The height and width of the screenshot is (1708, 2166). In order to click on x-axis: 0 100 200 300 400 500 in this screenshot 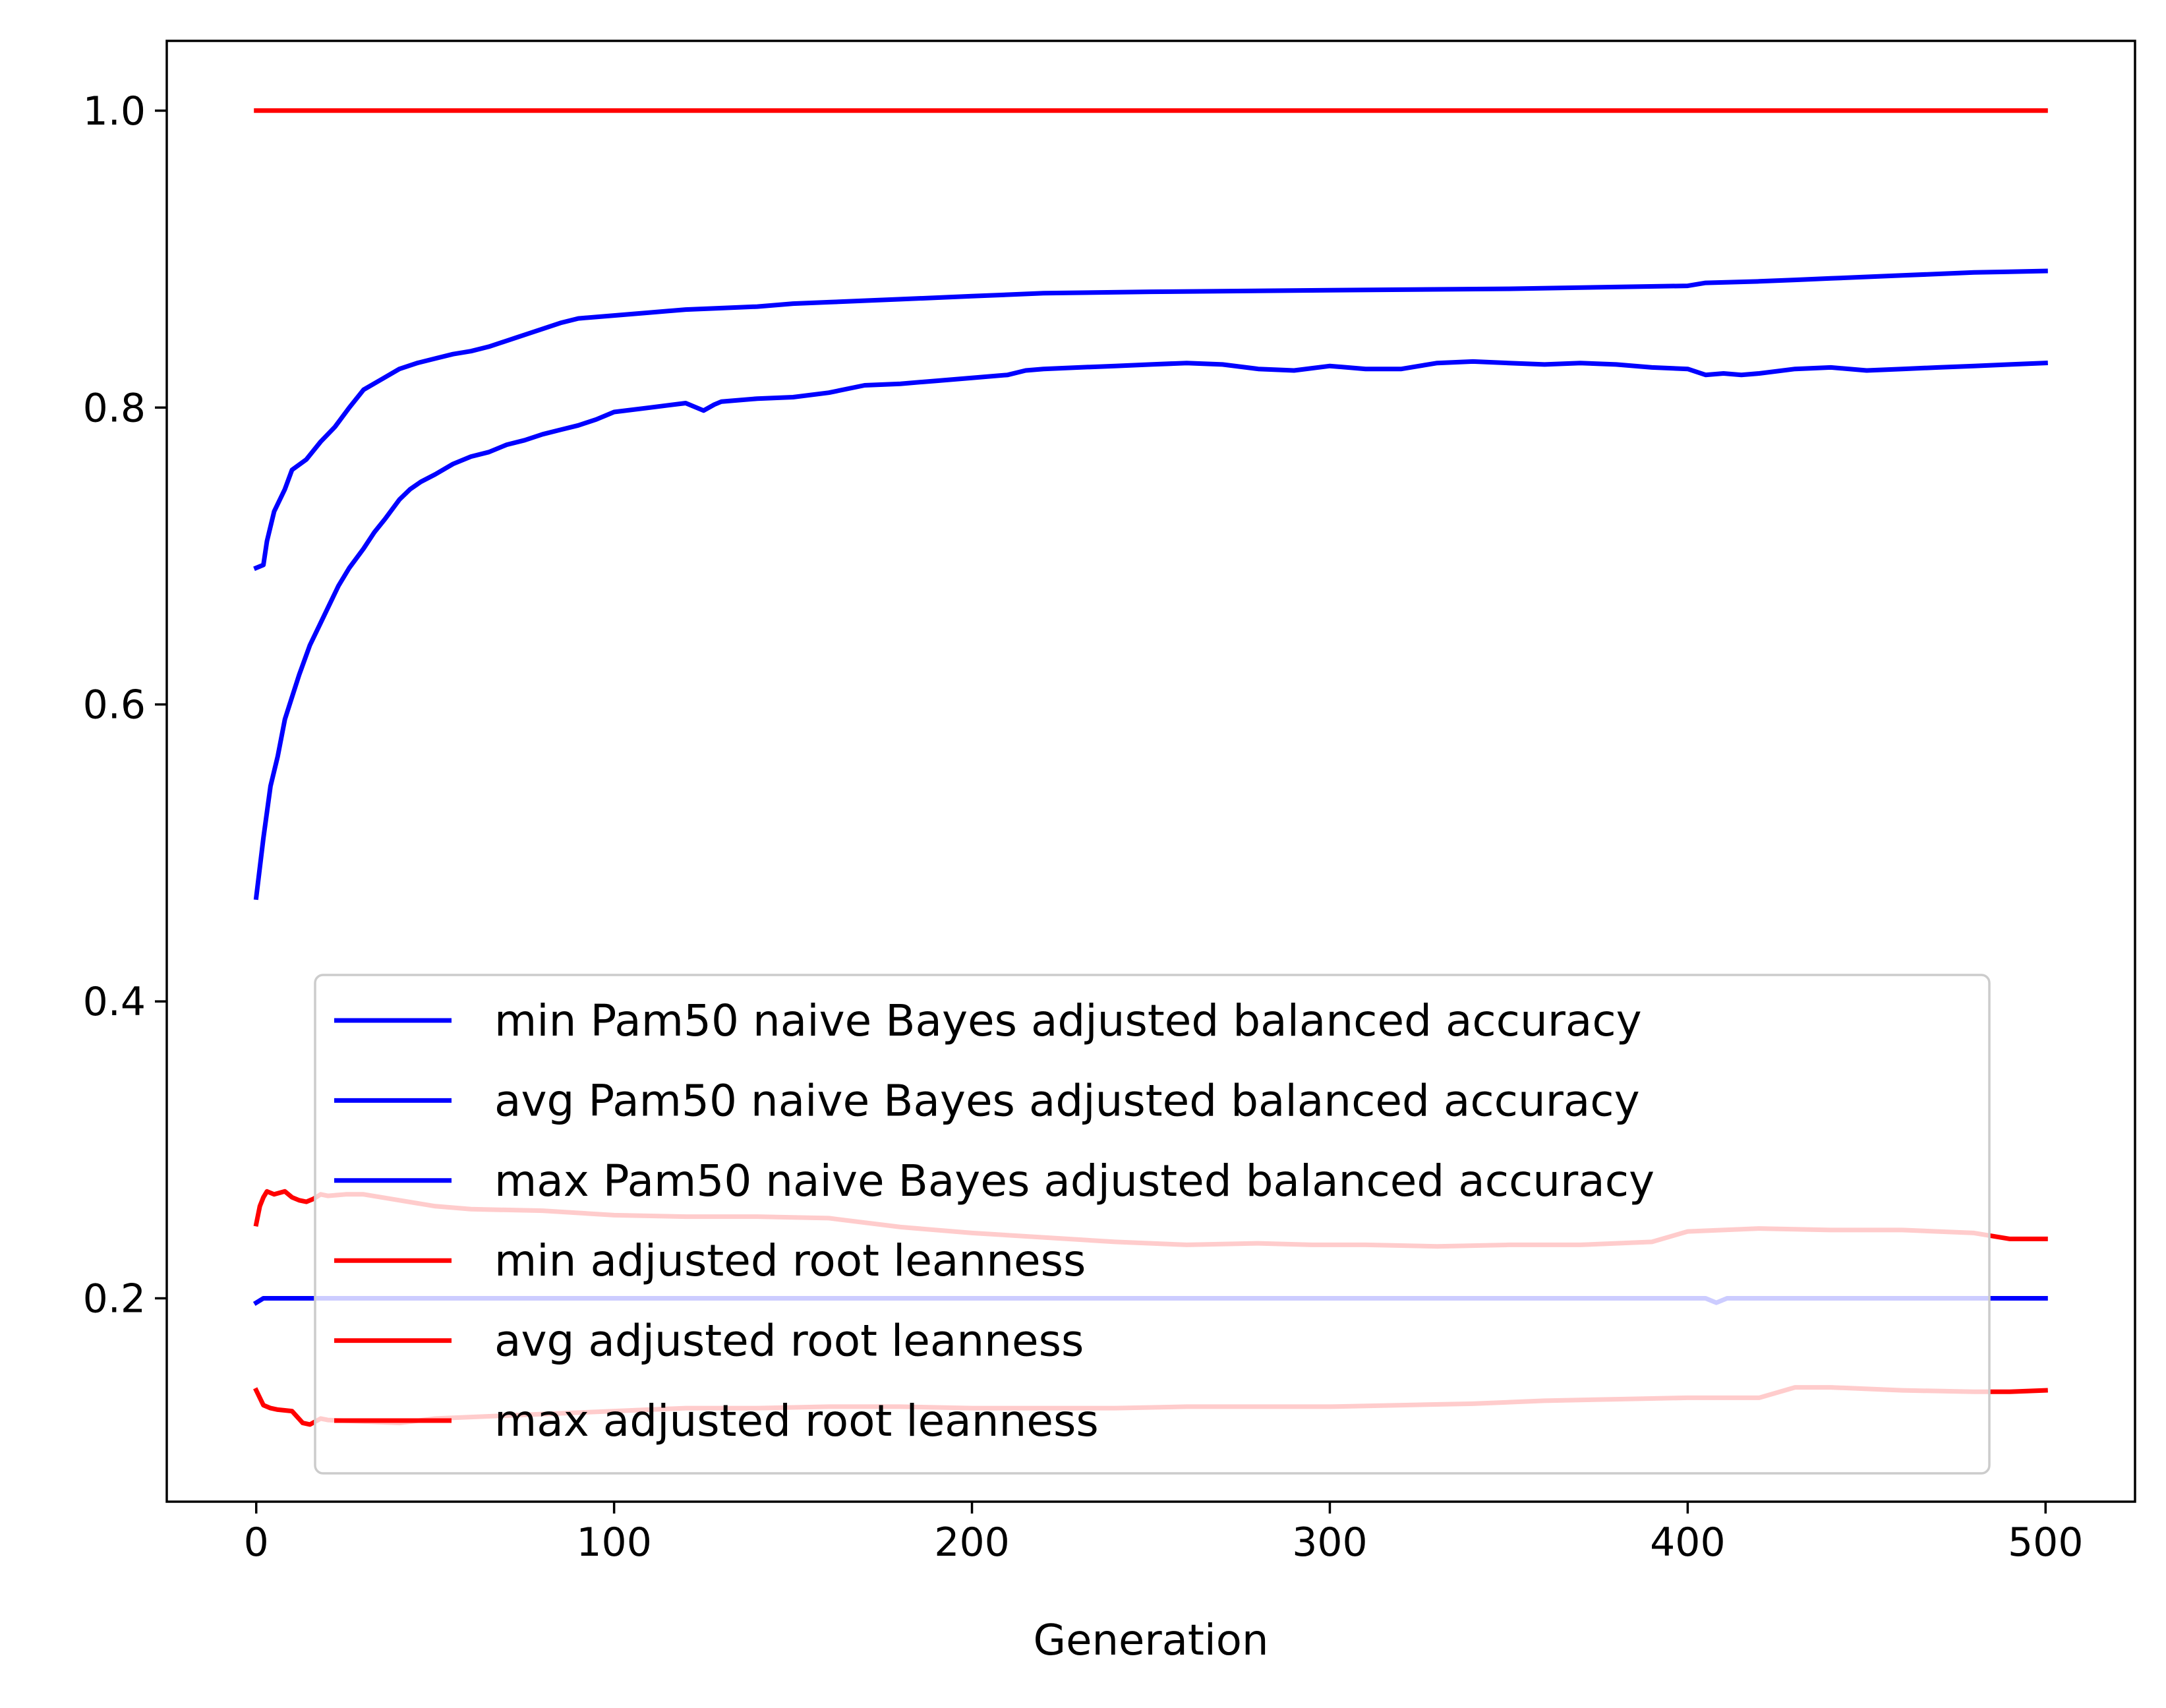, I will do `click(1164, 1534)`.